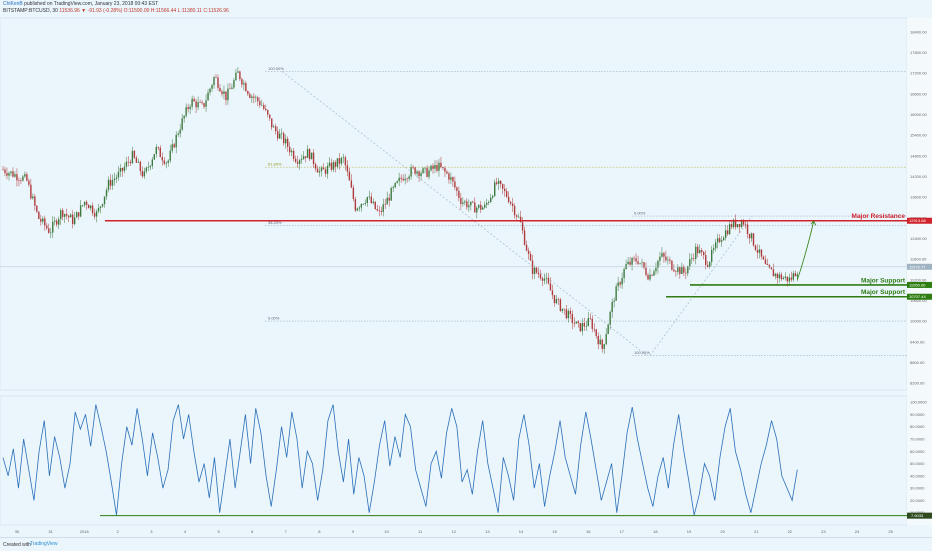 The width and height of the screenshot is (932, 551). I want to click on author-link: ChiKenB, so click(13, 4).